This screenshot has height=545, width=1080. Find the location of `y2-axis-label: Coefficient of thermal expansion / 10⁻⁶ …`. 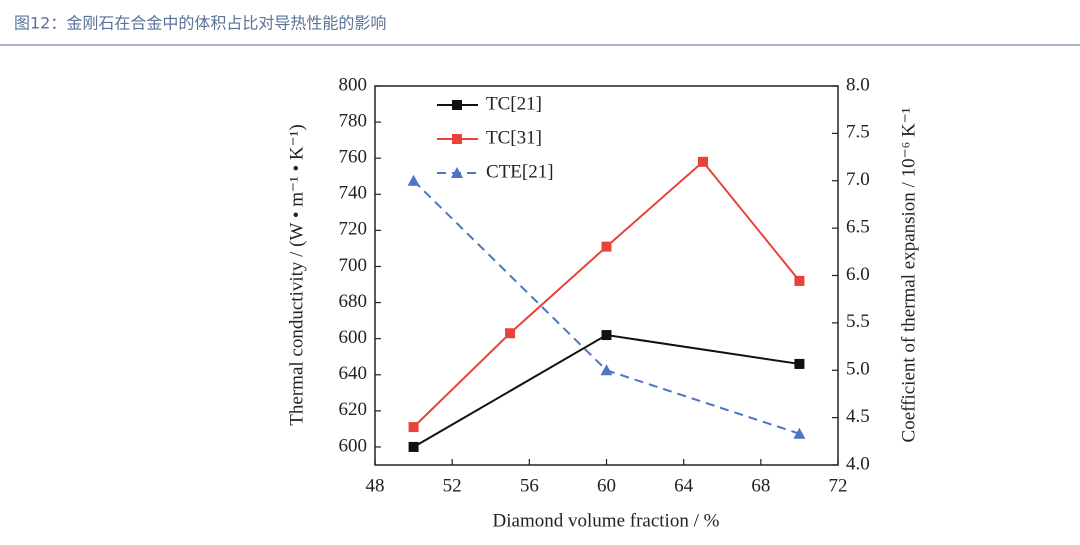

y2-axis-label: Coefficient of thermal expansion / 10⁻⁶ … is located at coordinates (908, 274).